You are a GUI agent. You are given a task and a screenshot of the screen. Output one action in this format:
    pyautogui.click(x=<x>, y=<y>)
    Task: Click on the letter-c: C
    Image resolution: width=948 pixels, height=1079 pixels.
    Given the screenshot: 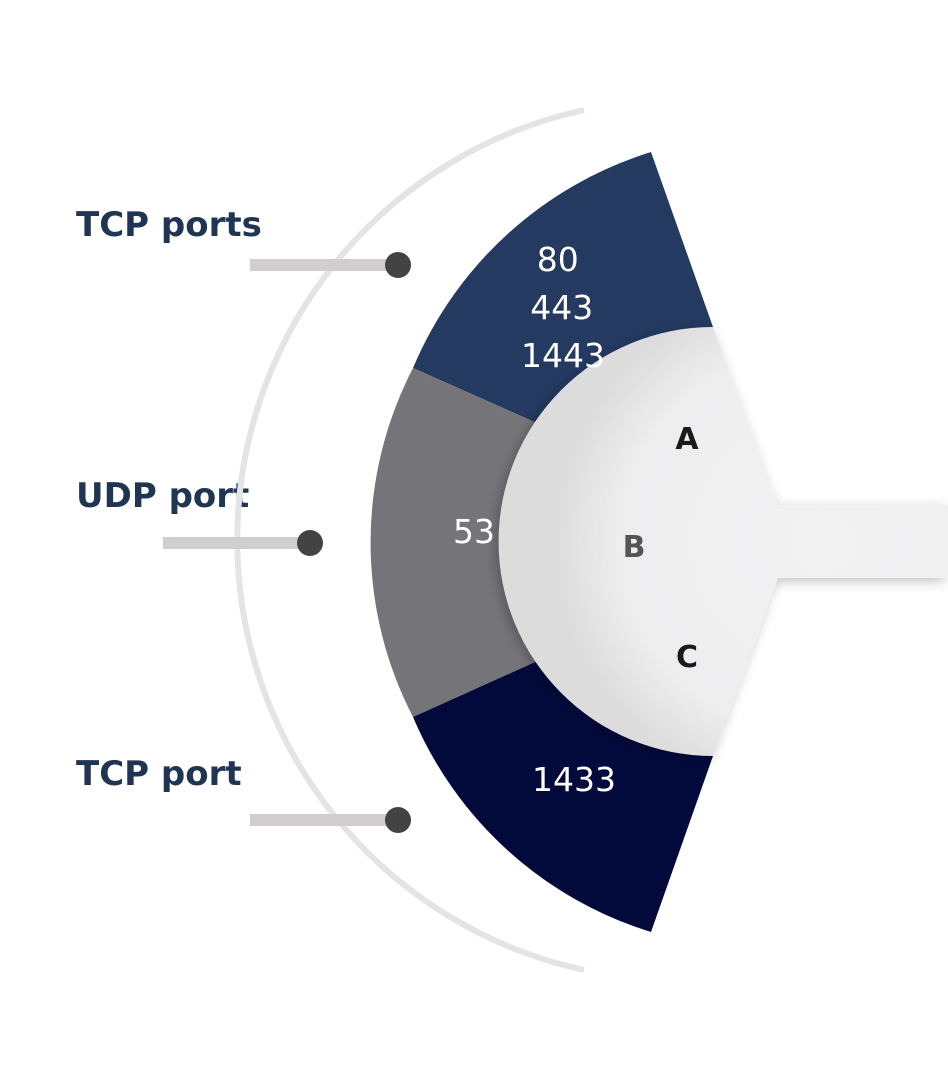 What is the action you would take?
    pyautogui.click(x=687, y=657)
    